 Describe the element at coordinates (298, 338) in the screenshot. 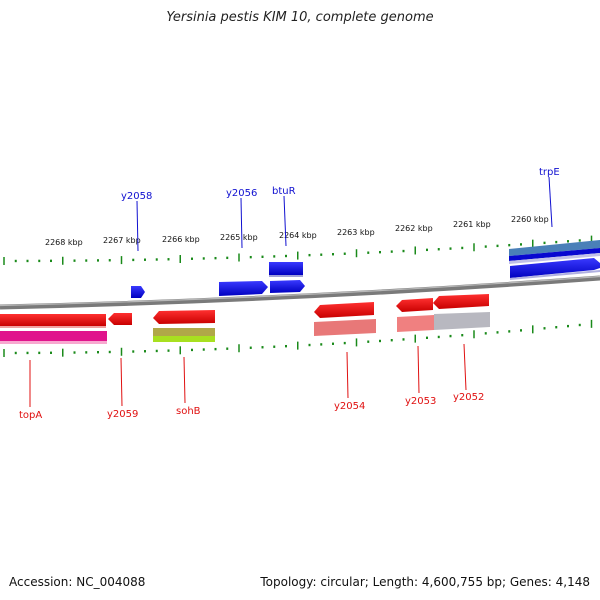

I see `scale-ticks-lower` at that location.